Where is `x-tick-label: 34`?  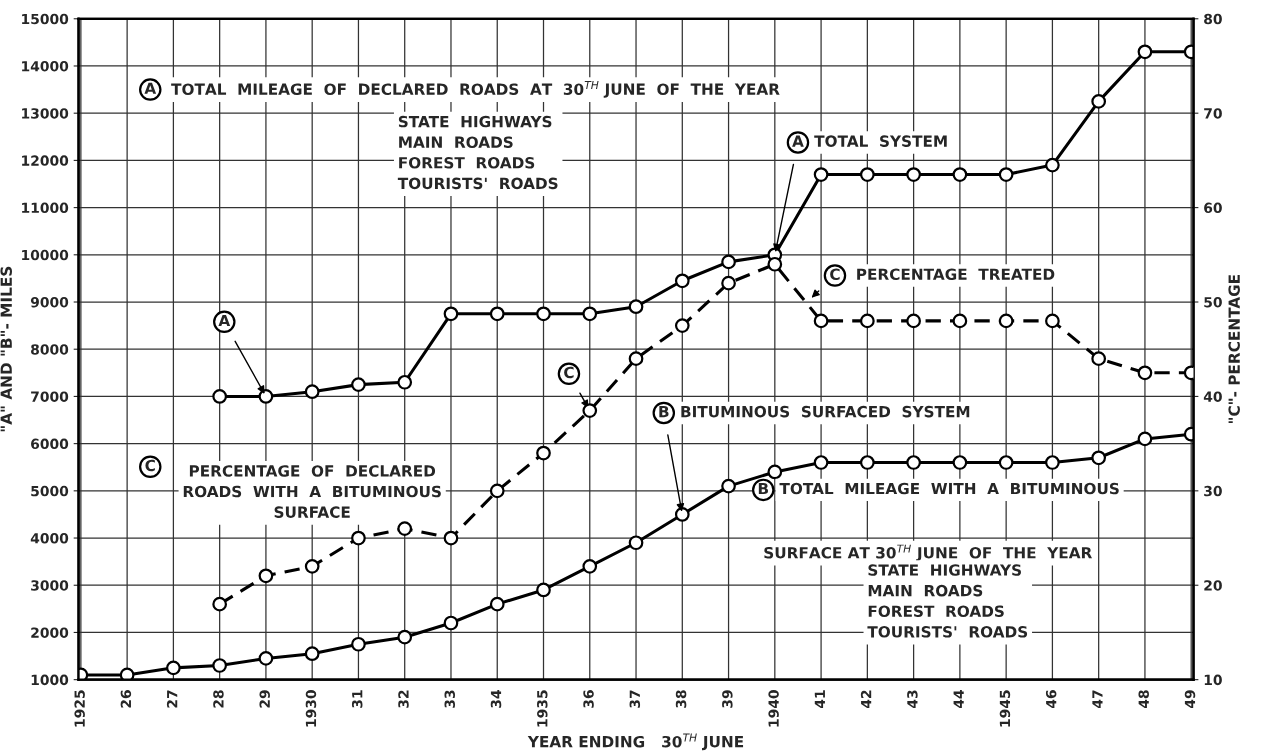
x-tick-label: 34 is located at coordinates (496, 699).